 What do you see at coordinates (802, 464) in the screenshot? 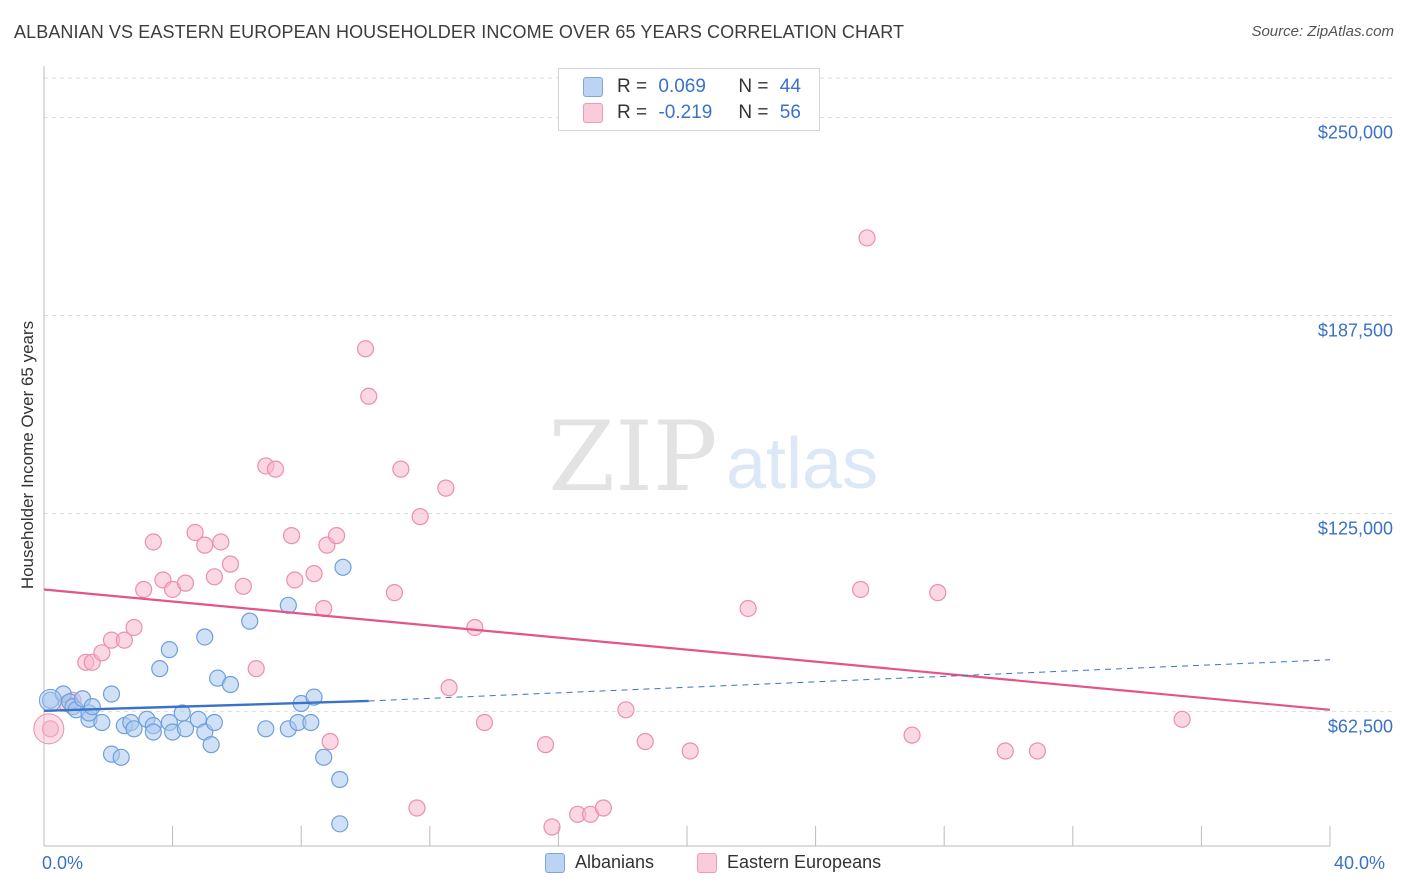
I see `watermark-atlas: atlas` at bounding box center [802, 464].